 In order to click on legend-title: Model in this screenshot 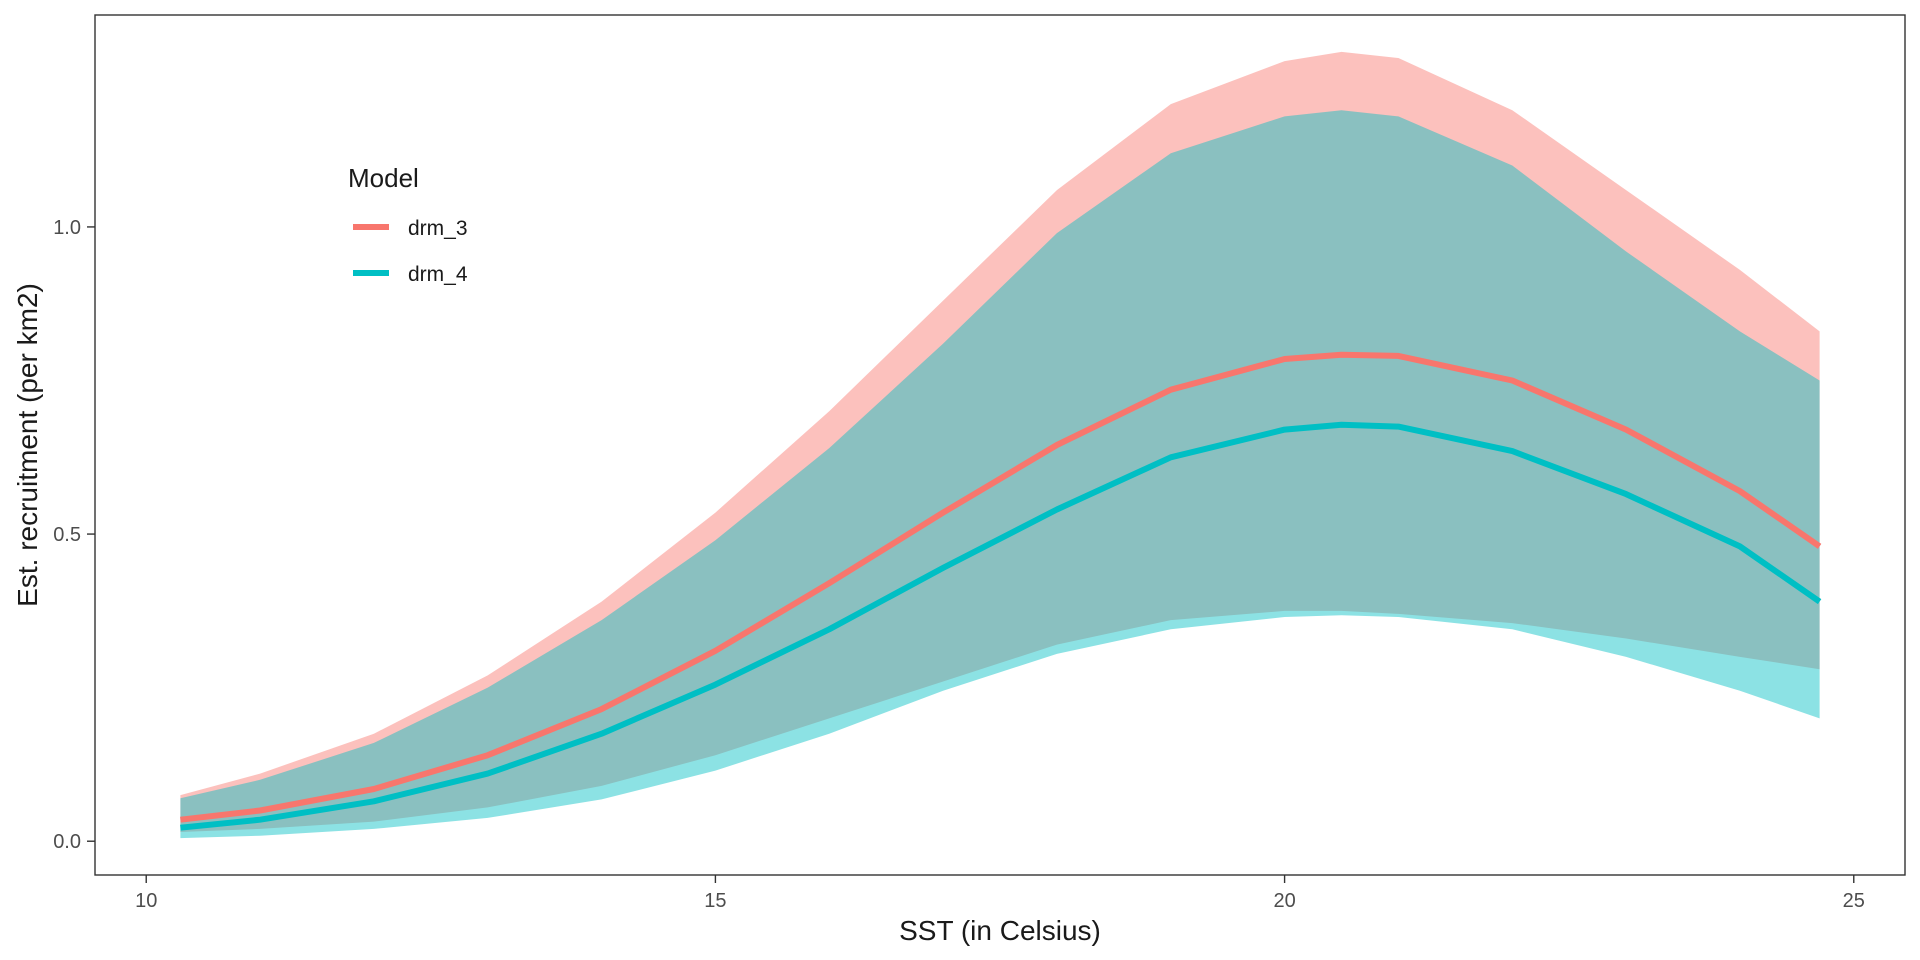, I will do `click(383, 178)`.